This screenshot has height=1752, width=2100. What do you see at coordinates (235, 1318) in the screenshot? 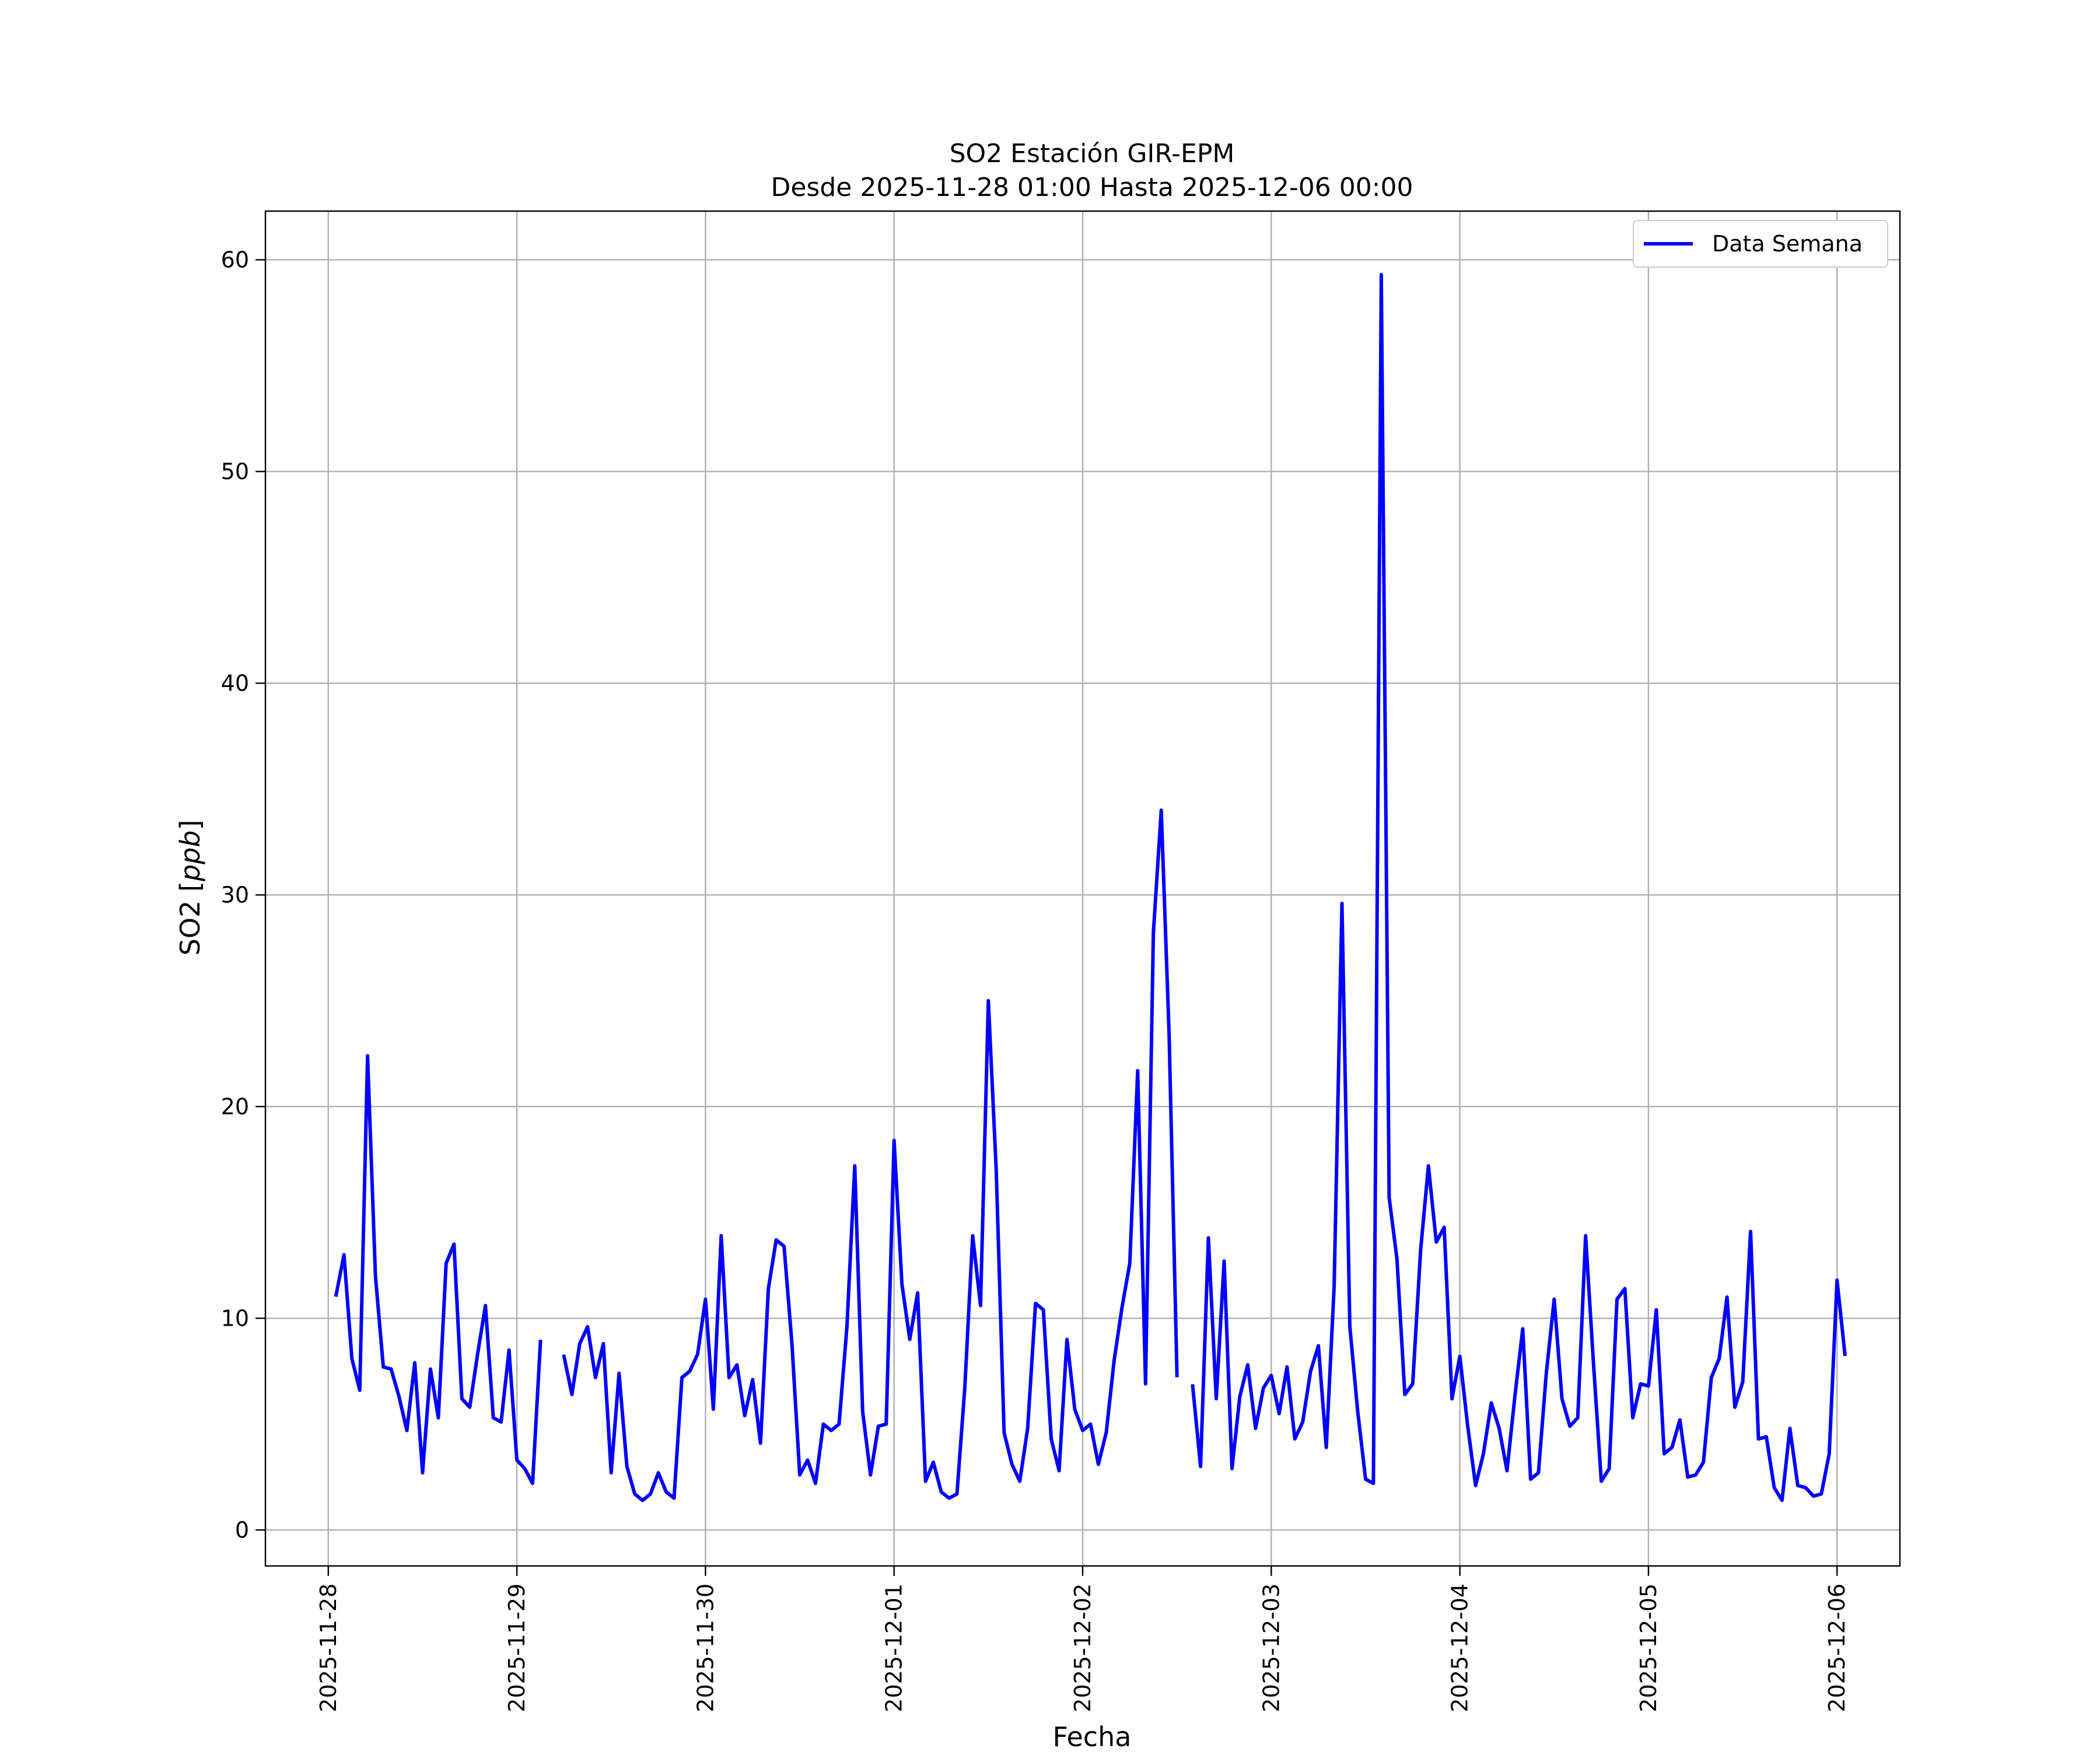
I see `y-tick-label: 10` at bounding box center [235, 1318].